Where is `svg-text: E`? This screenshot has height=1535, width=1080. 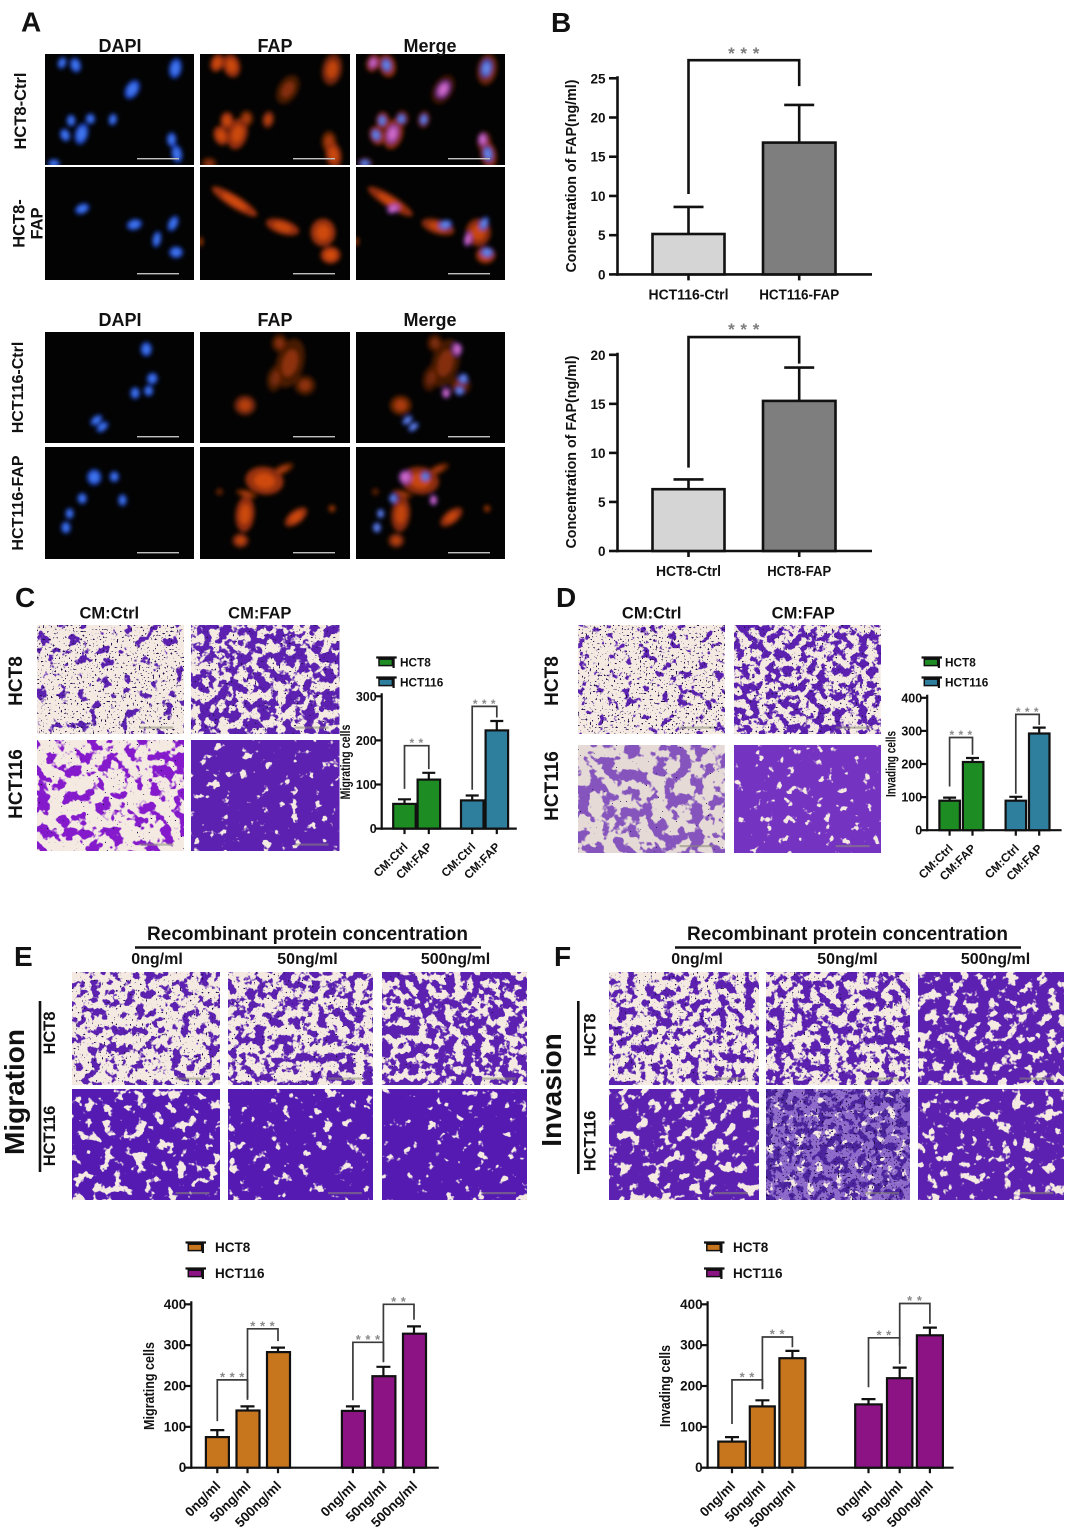 svg-text: E is located at coordinates (23, 956).